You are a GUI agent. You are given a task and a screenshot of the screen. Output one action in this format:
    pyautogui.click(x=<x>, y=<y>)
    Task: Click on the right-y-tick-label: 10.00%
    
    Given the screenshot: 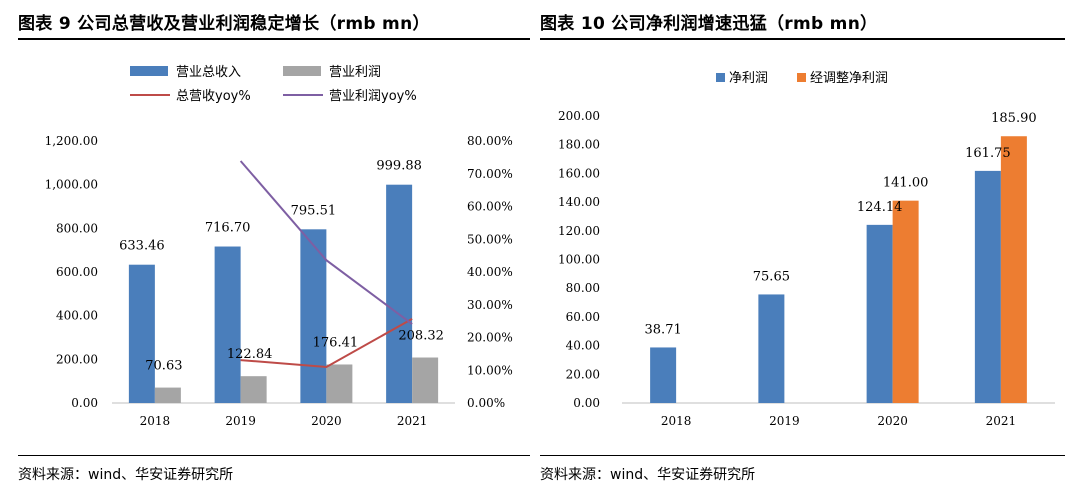 What is the action you would take?
    pyautogui.click(x=490, y=370)
    